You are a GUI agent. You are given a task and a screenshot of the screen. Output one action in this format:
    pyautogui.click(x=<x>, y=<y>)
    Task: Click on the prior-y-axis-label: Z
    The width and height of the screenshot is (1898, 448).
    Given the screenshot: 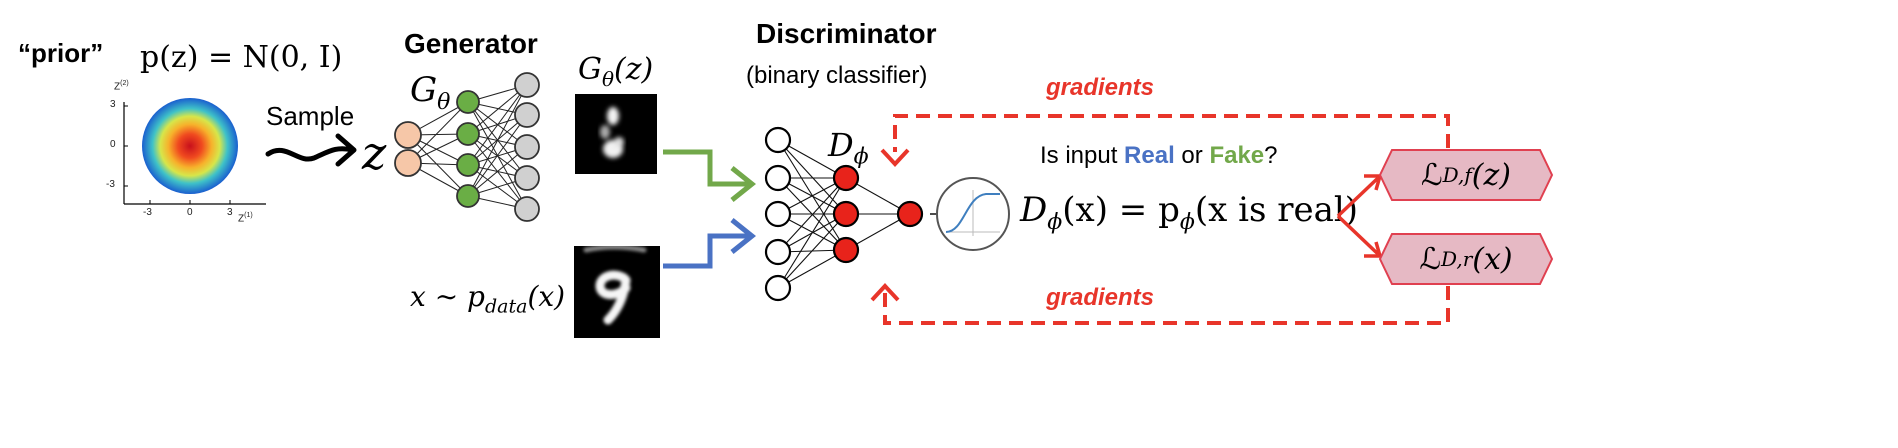 What is the action you would take?
    pyautogui.click(x=117, y=87)
    